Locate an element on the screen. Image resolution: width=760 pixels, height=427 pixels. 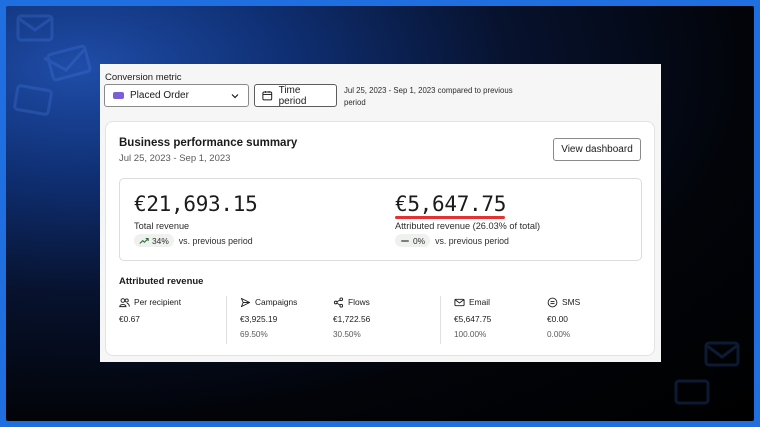
mail-icon is located at coordinates (459, 302).